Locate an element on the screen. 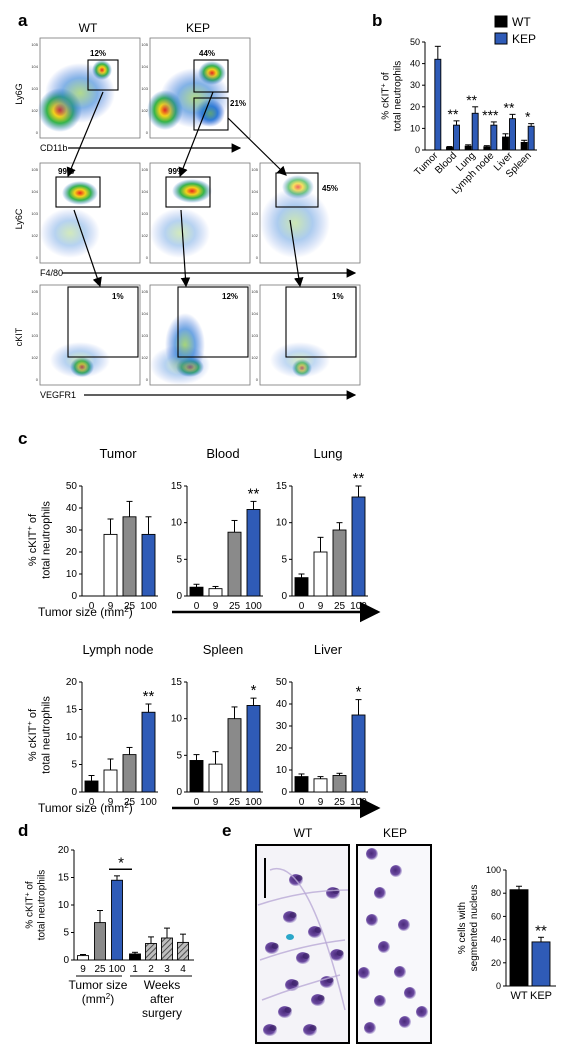 This screenshot has width=579, height=1055. chart-d-ylabel: % cKIT+ of total neutrophils is located at coordinates (36, 905).